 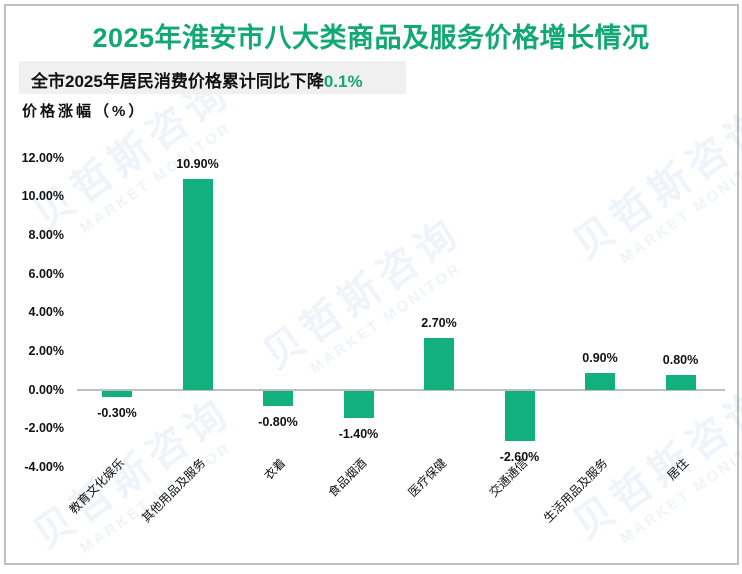 I want to click on zero-axis-line, so click(x=401, y=390).